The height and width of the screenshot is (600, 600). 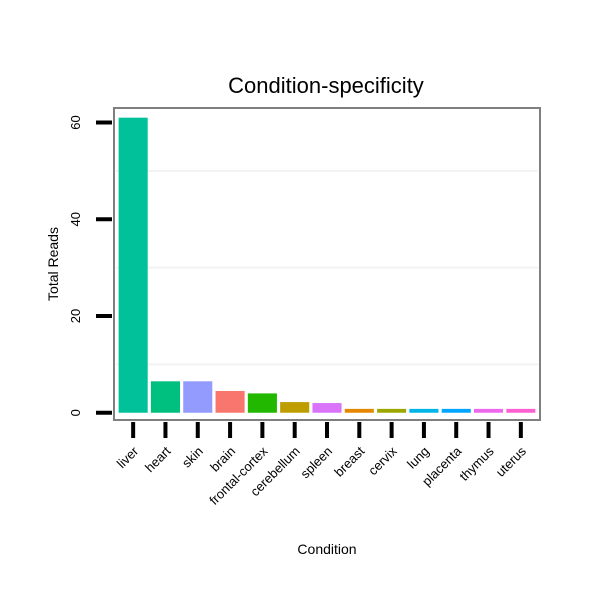 I want to click on bar-breast, so click(x=359, y=410).